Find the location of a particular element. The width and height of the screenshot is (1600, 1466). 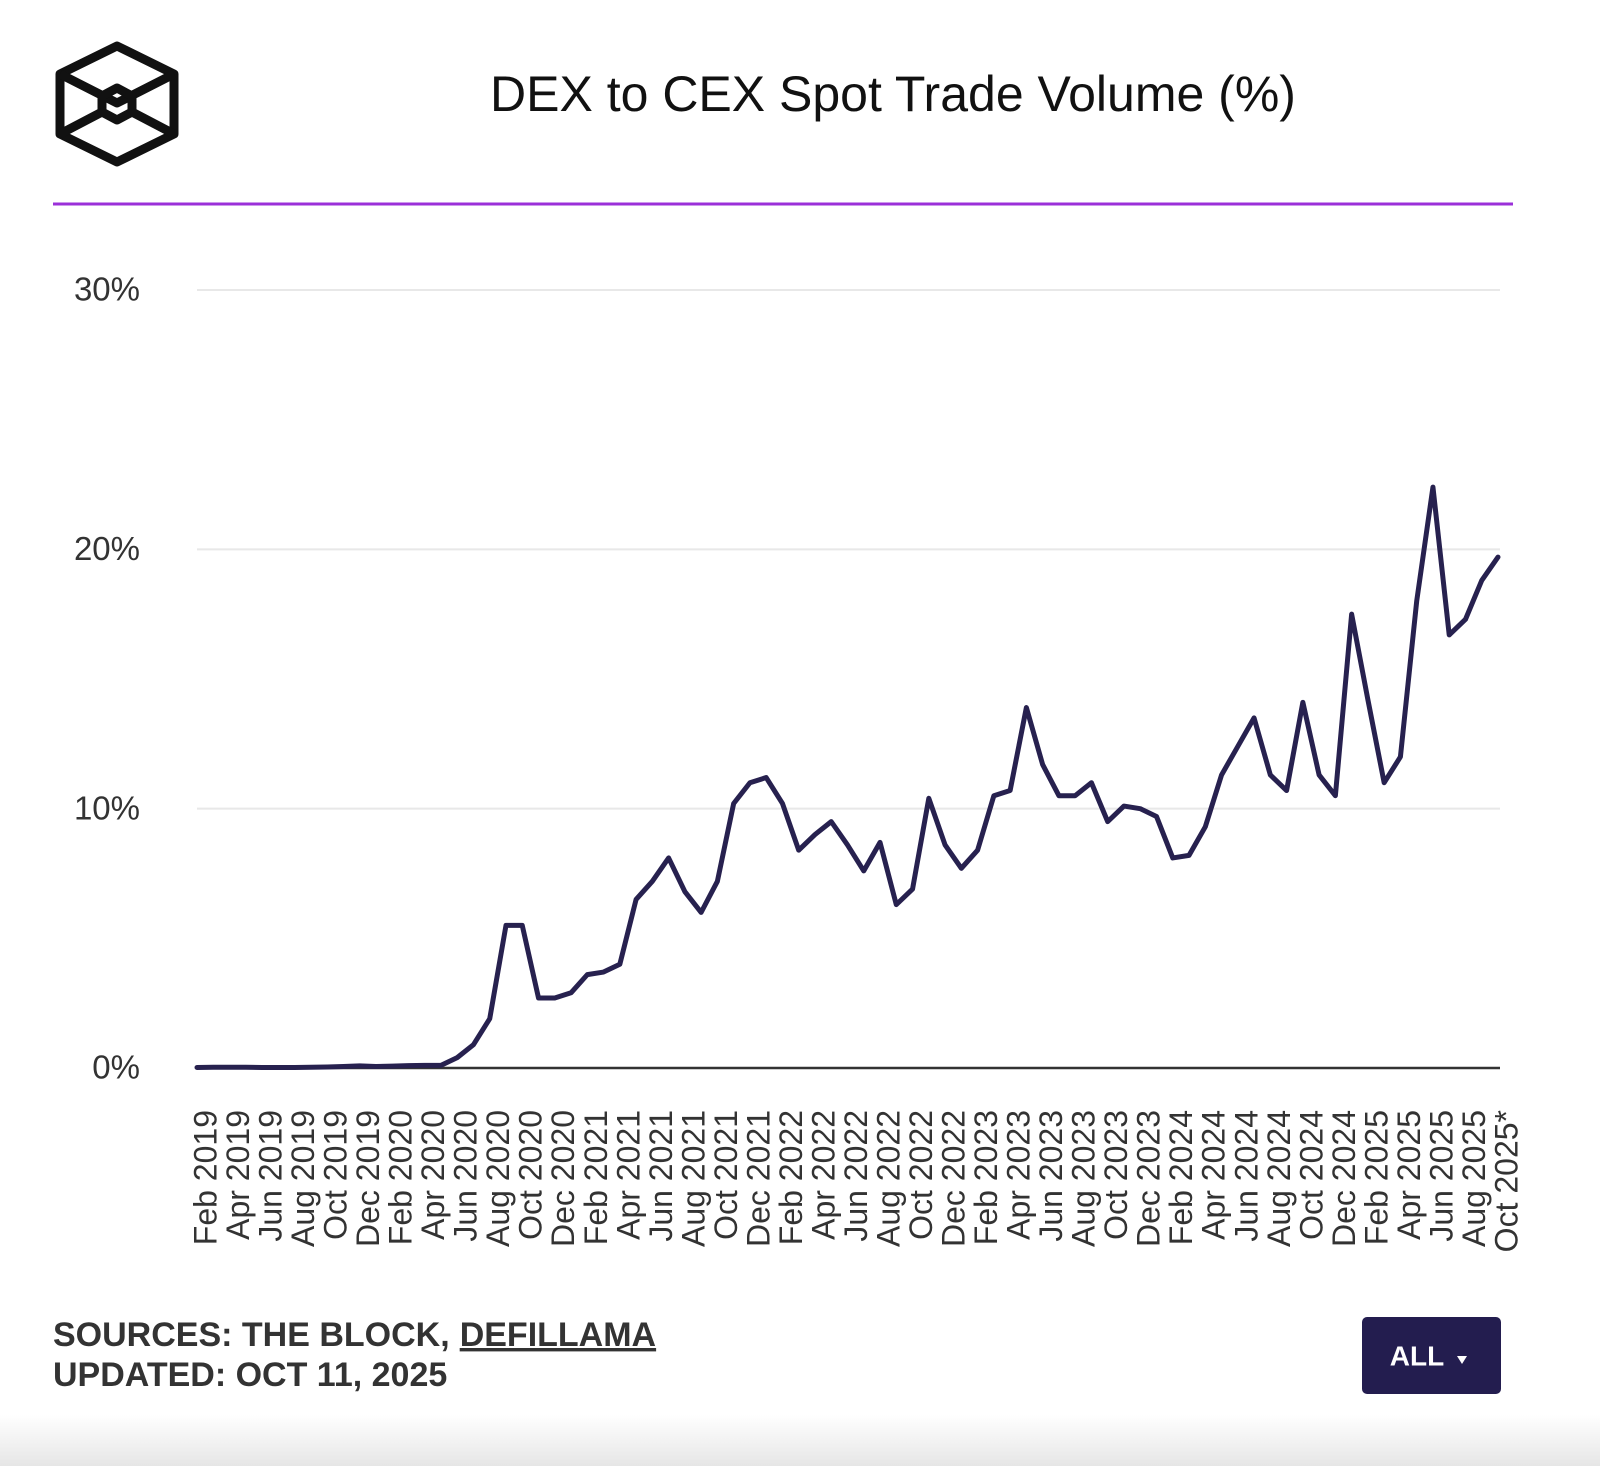

button-bg is located at coordinates (1431, 1355).